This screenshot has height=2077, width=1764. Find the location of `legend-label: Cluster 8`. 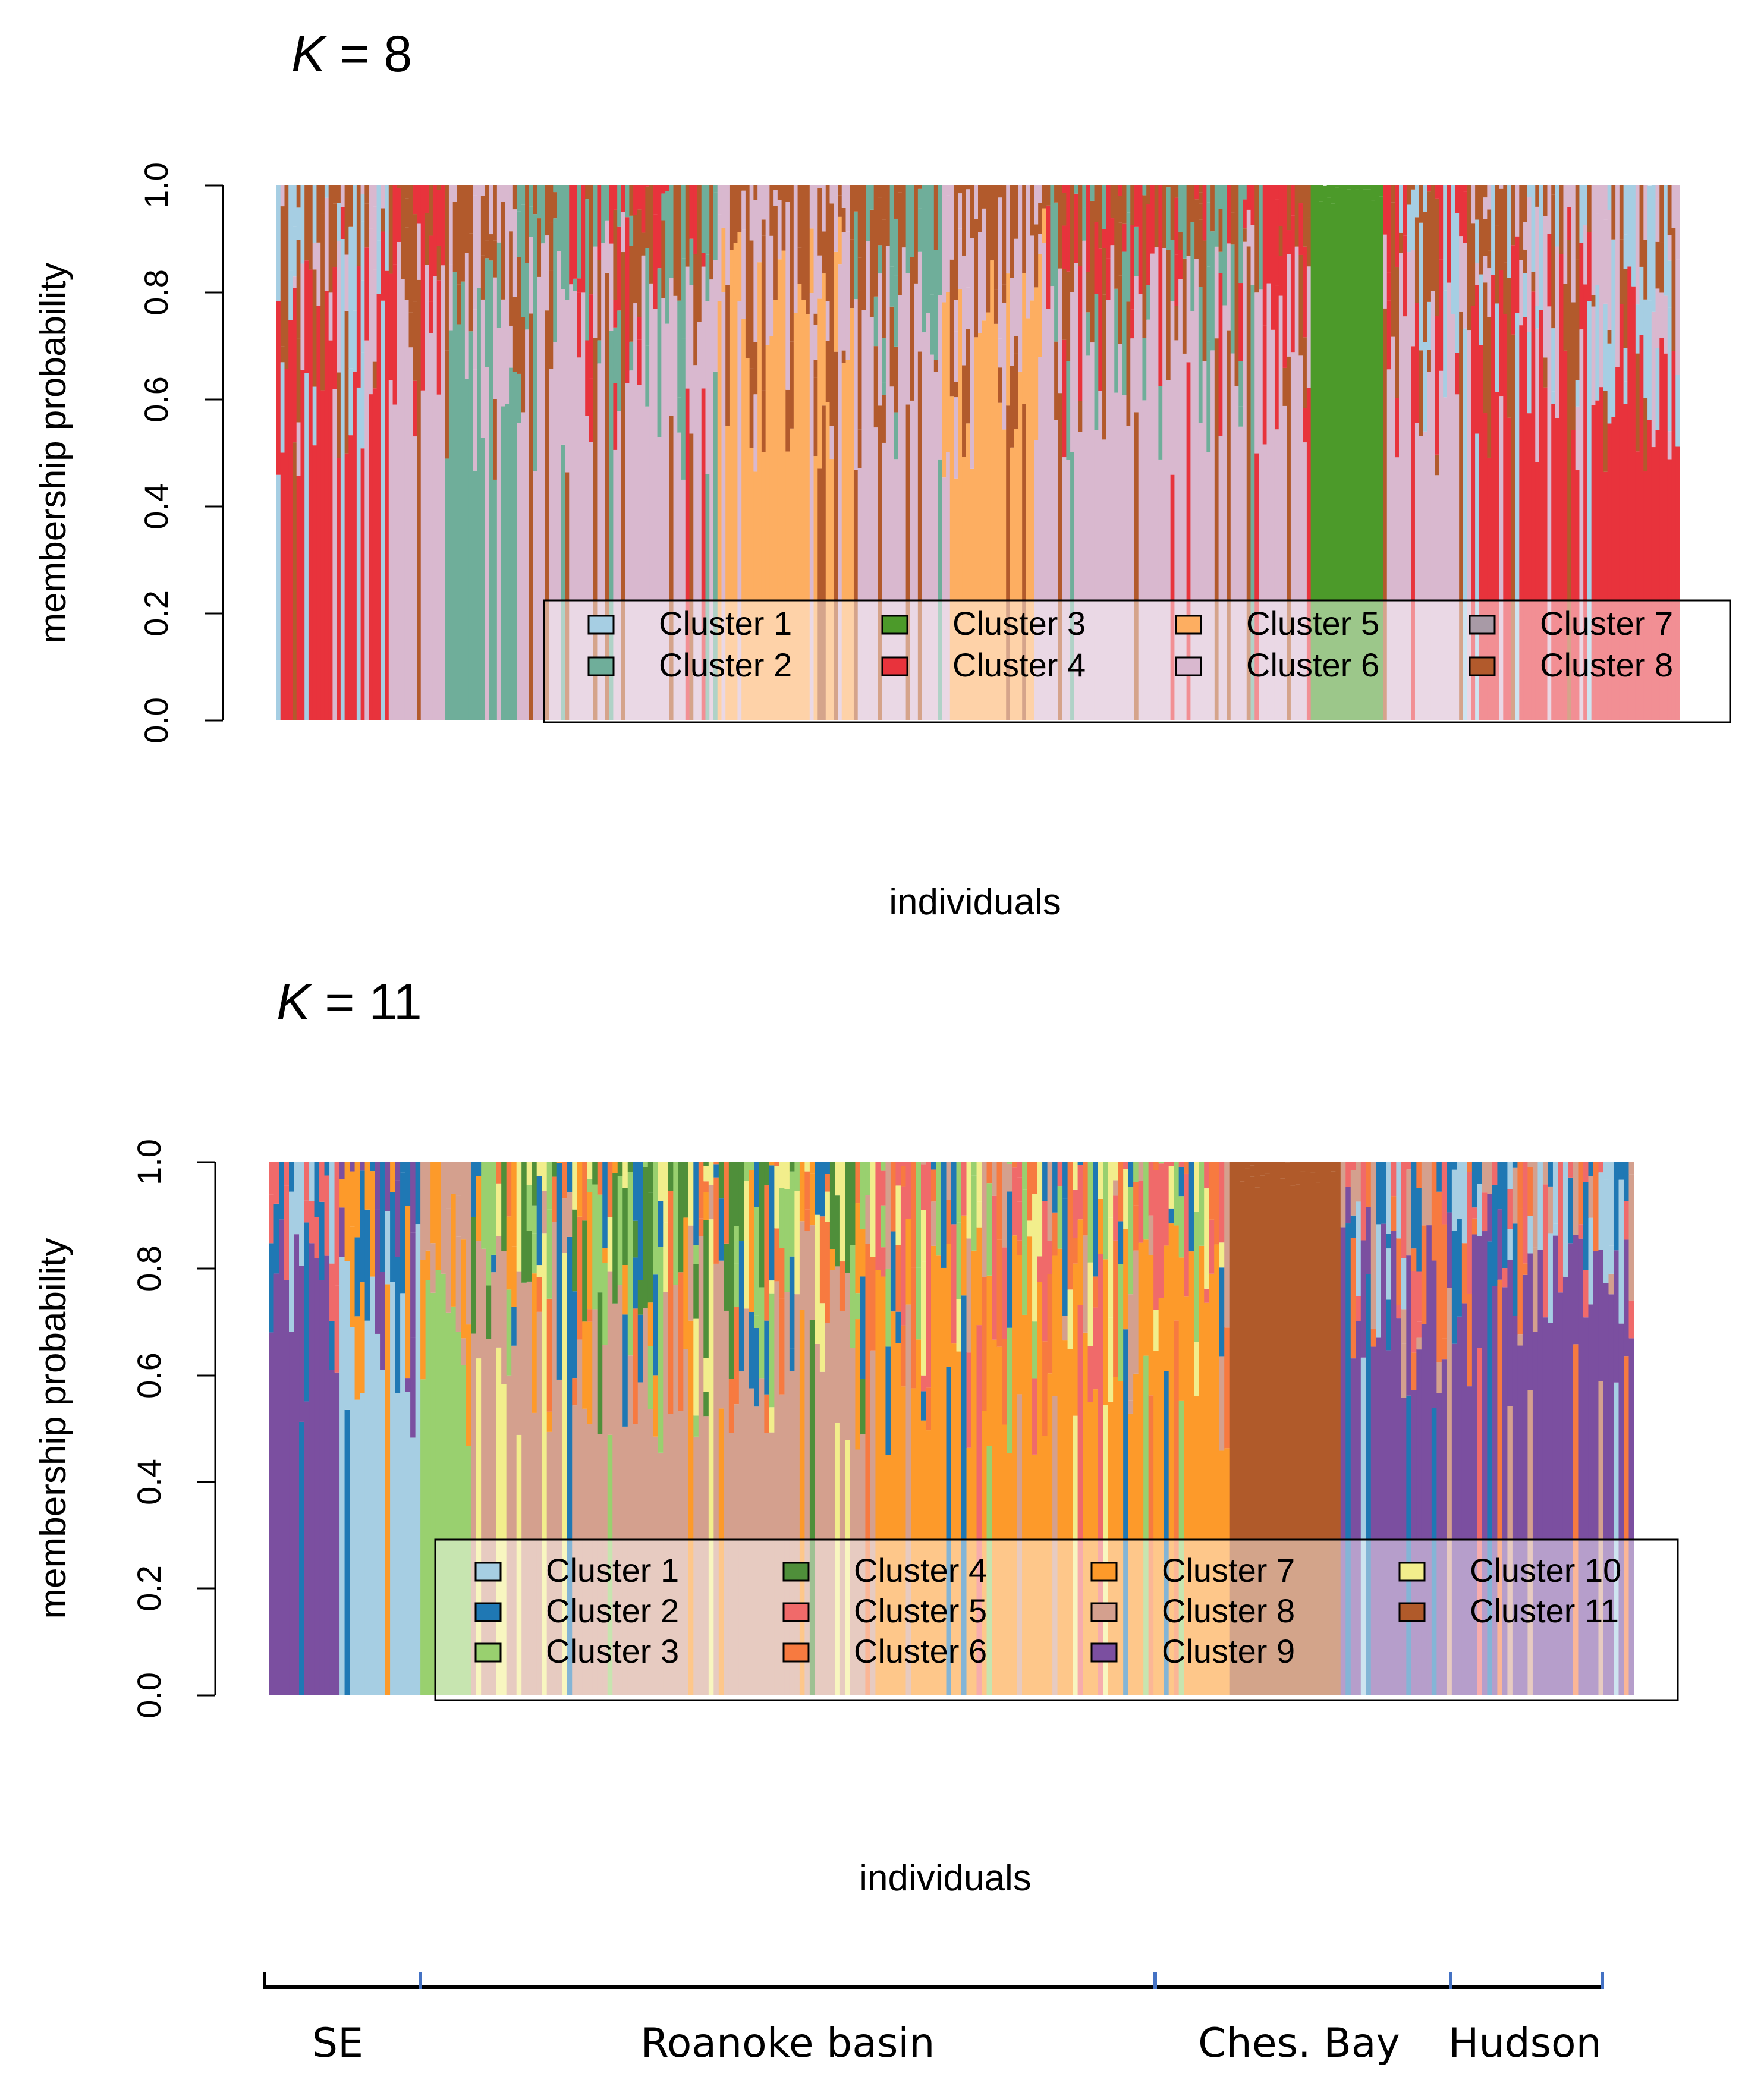

legend-label: Cluster 8 is located at coordinates (1606, 665).